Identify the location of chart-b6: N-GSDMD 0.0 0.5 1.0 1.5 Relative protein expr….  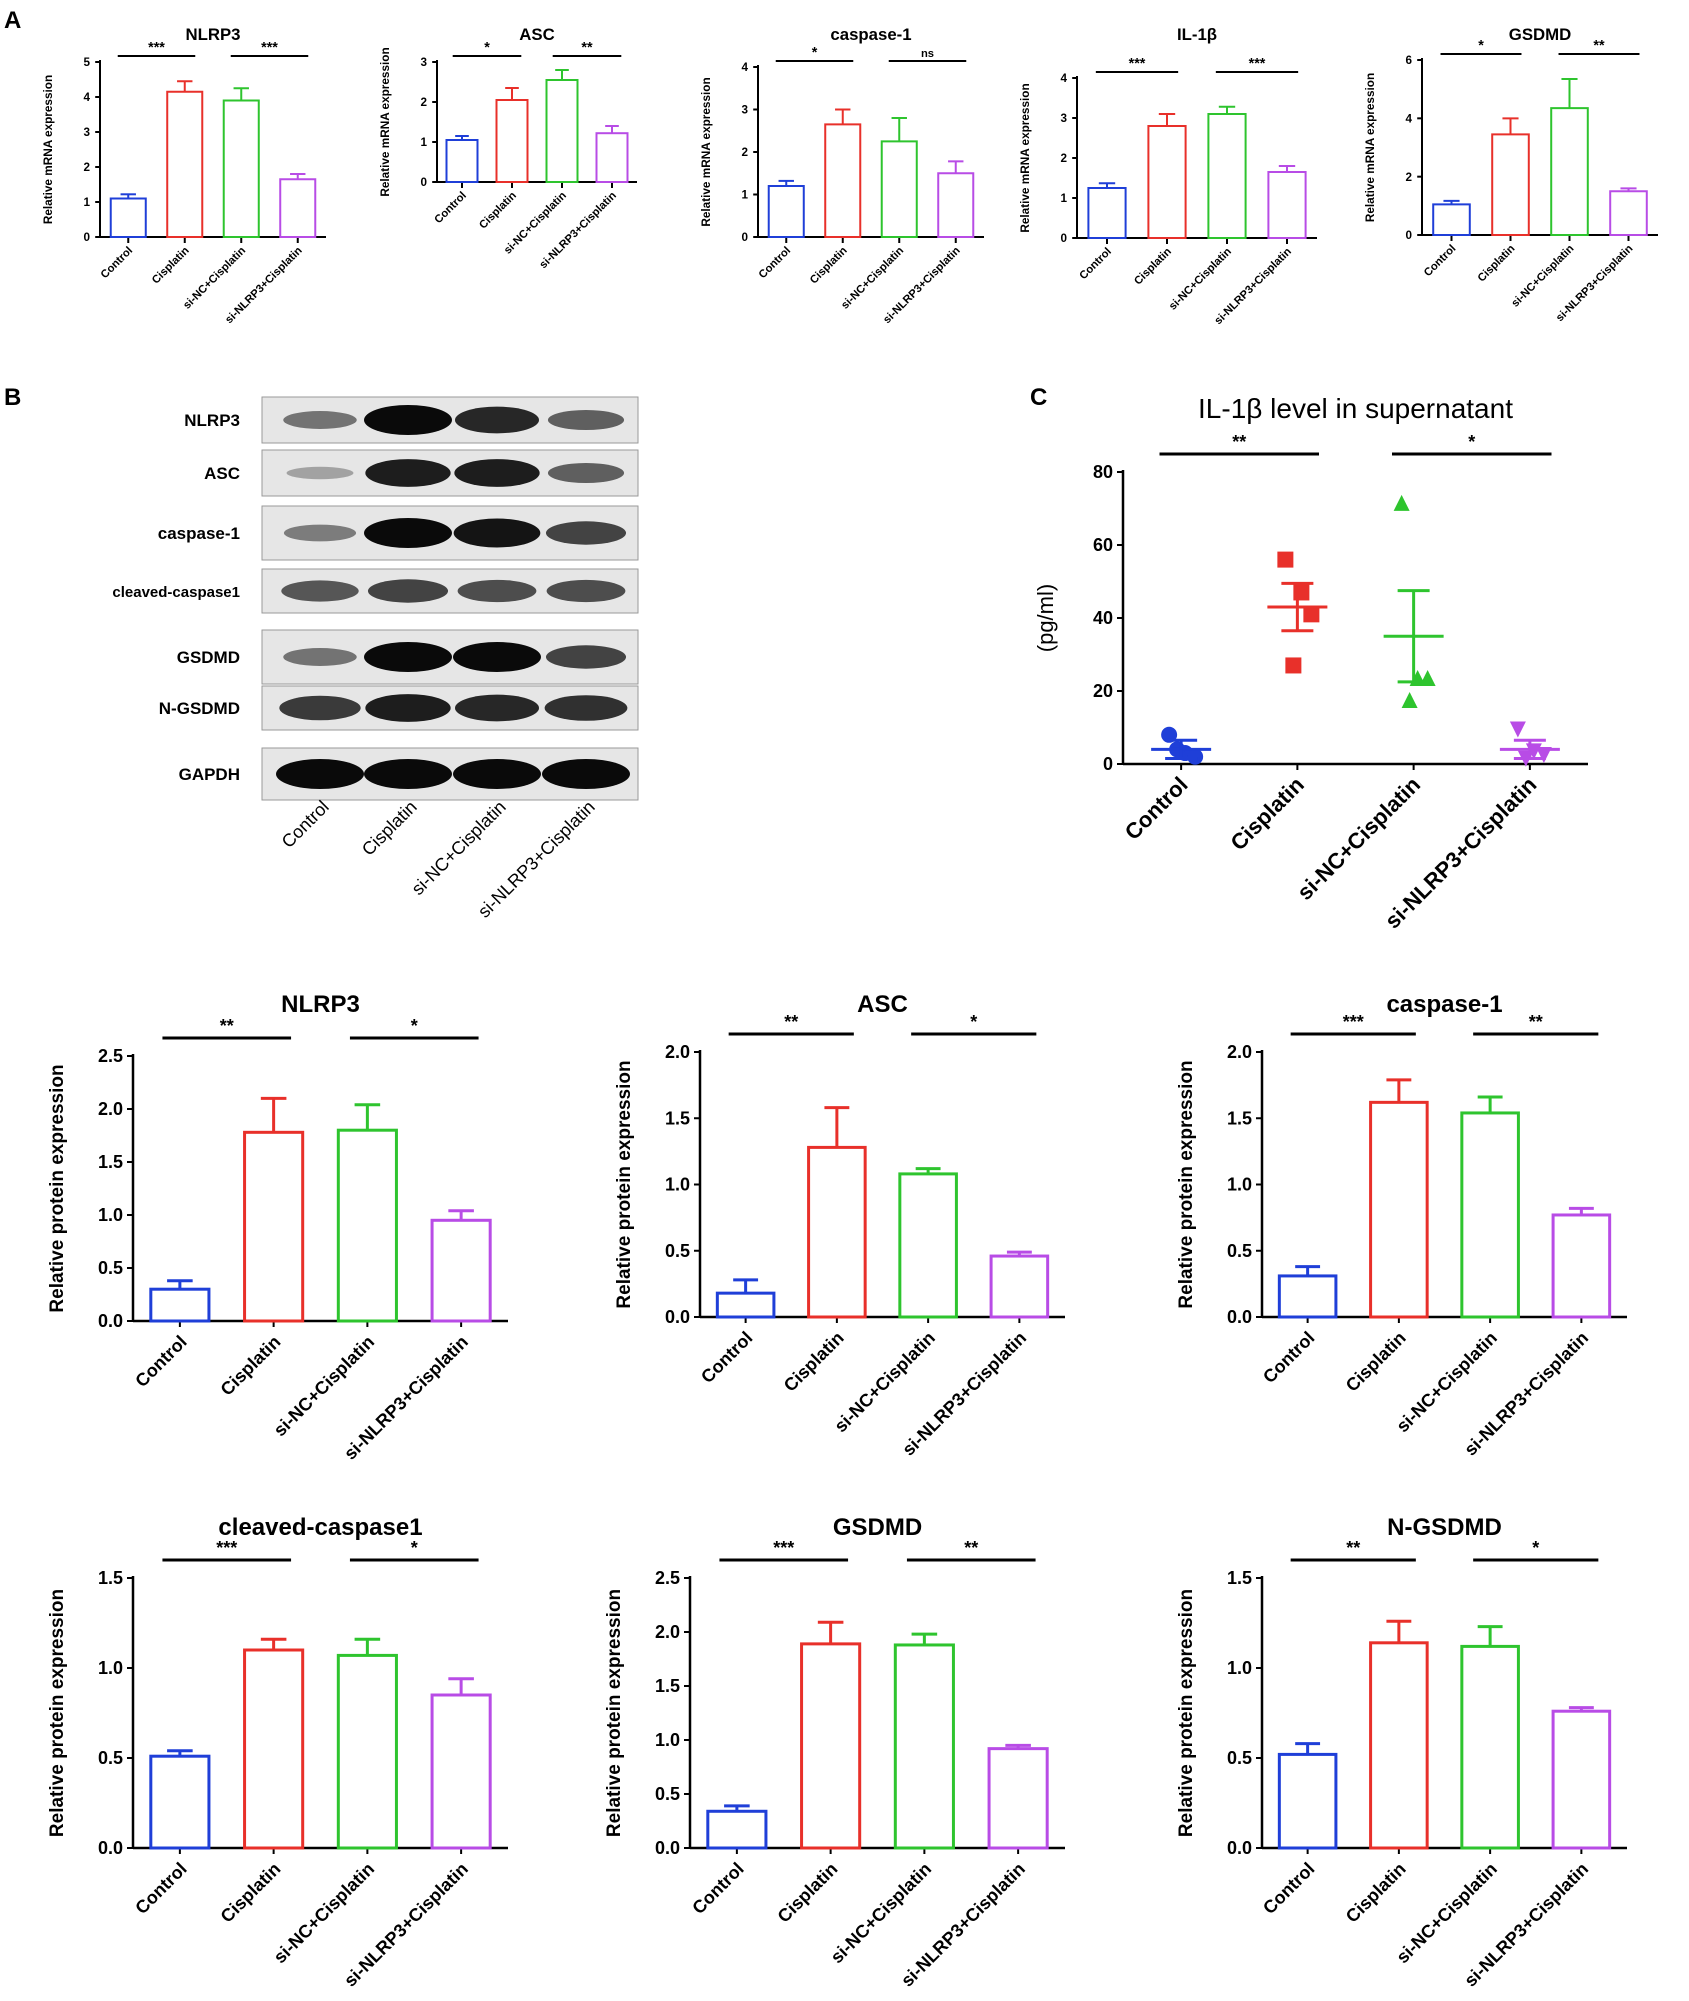
(1401, 1752).